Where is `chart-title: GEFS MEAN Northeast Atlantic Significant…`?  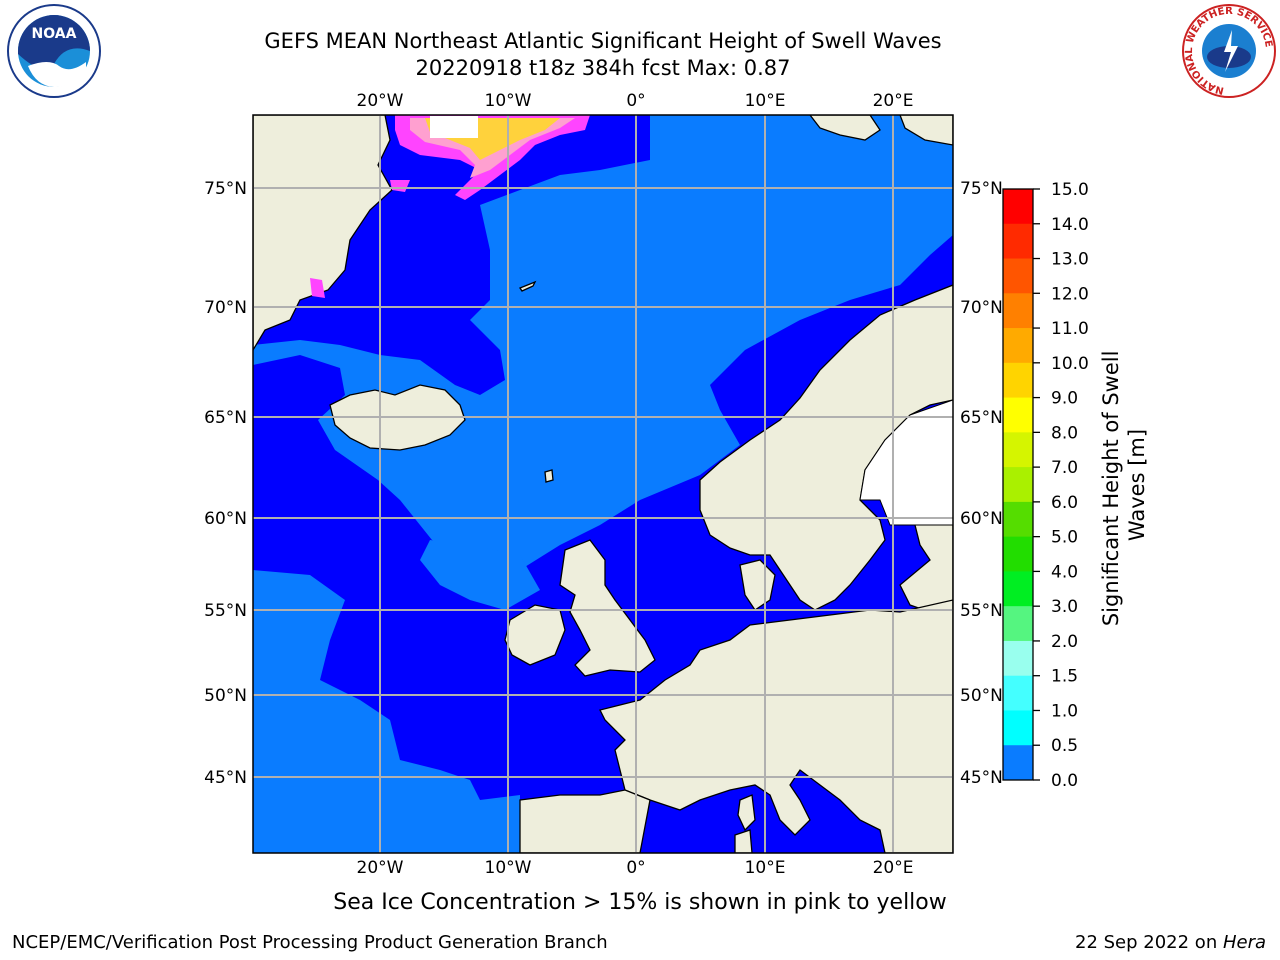
chart-title: GEFS MEAN Northeast Atlantic Significant… is located at coordinates (603, 41).